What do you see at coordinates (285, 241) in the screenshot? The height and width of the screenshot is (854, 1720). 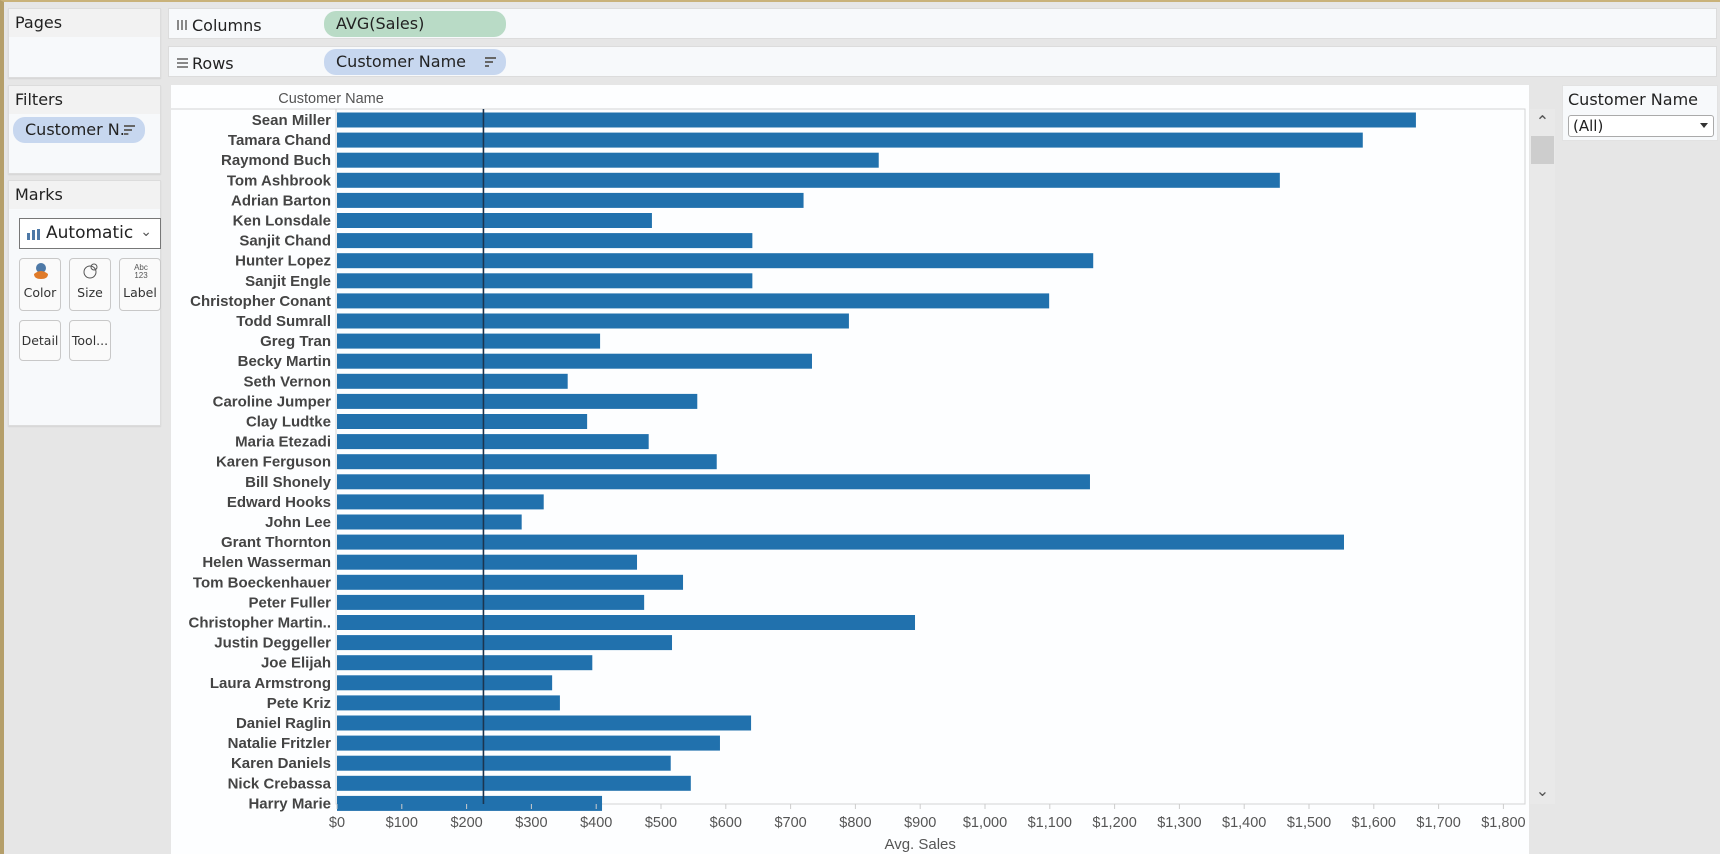 I see `row-label: Sanjit Chand` at bounding box center [285, 241].